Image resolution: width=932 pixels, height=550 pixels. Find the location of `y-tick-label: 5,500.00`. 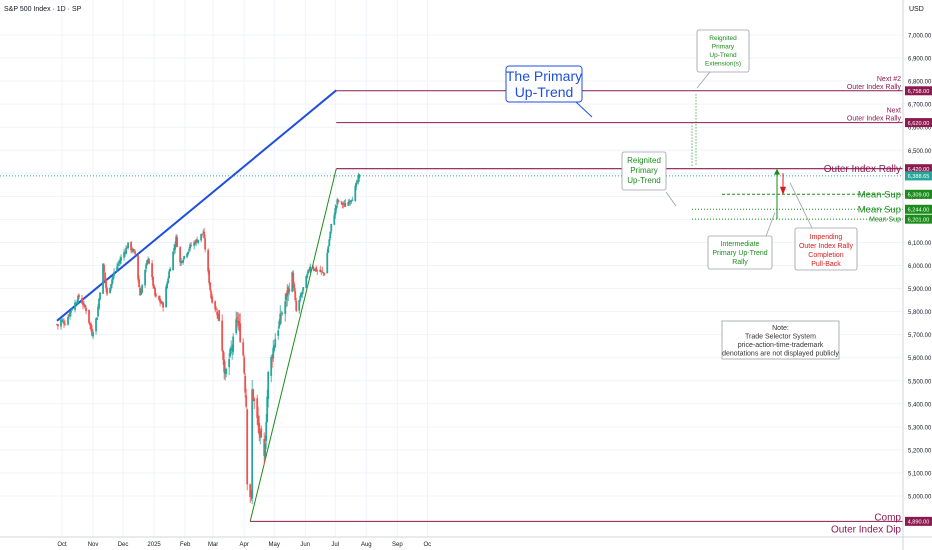

y-tick-label: 5,500.00 is located at coordinates (920, 382).